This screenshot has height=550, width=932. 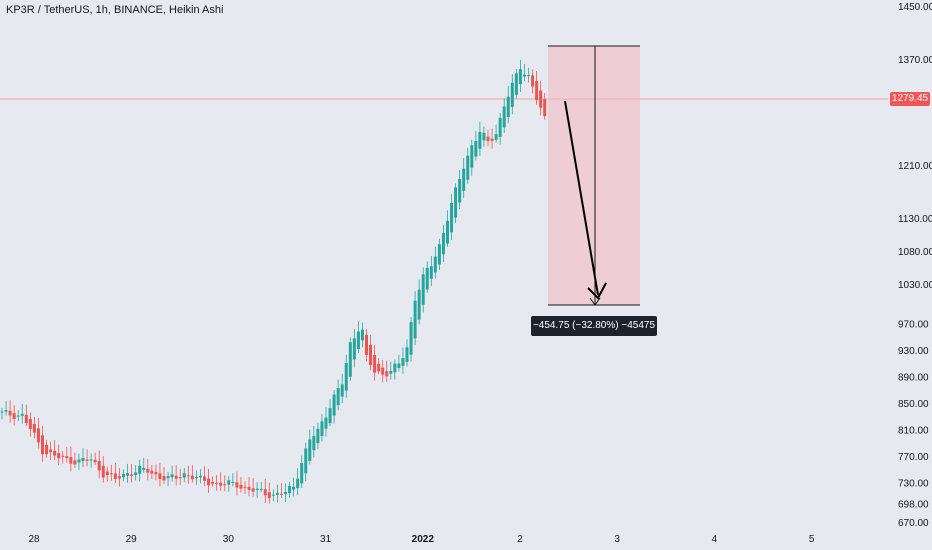 What do you see at coordinates (913, 431) in the screenshot?
I see `y-tick-label: 810.00` at bounding box center [913, 431].